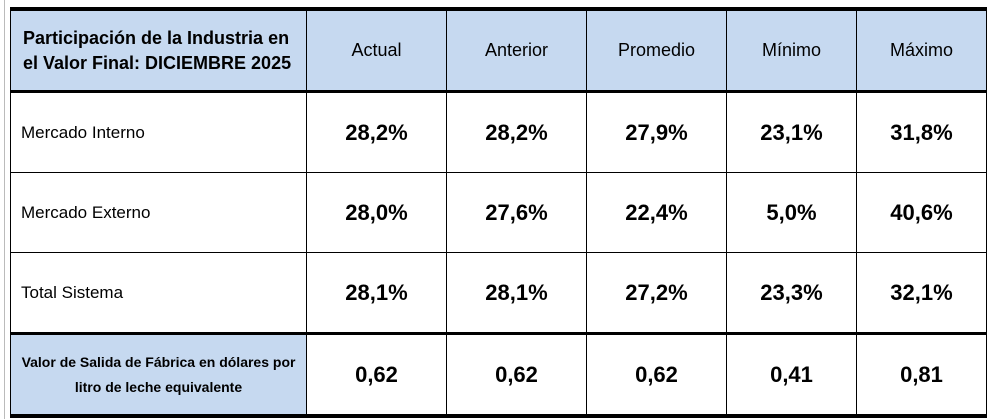 Image resolution: width=997 pixels, height=419 pixels. Describe the element at coordinates (656, 293) in the screenshot. I see `value-cell: 27,2%` at that location.